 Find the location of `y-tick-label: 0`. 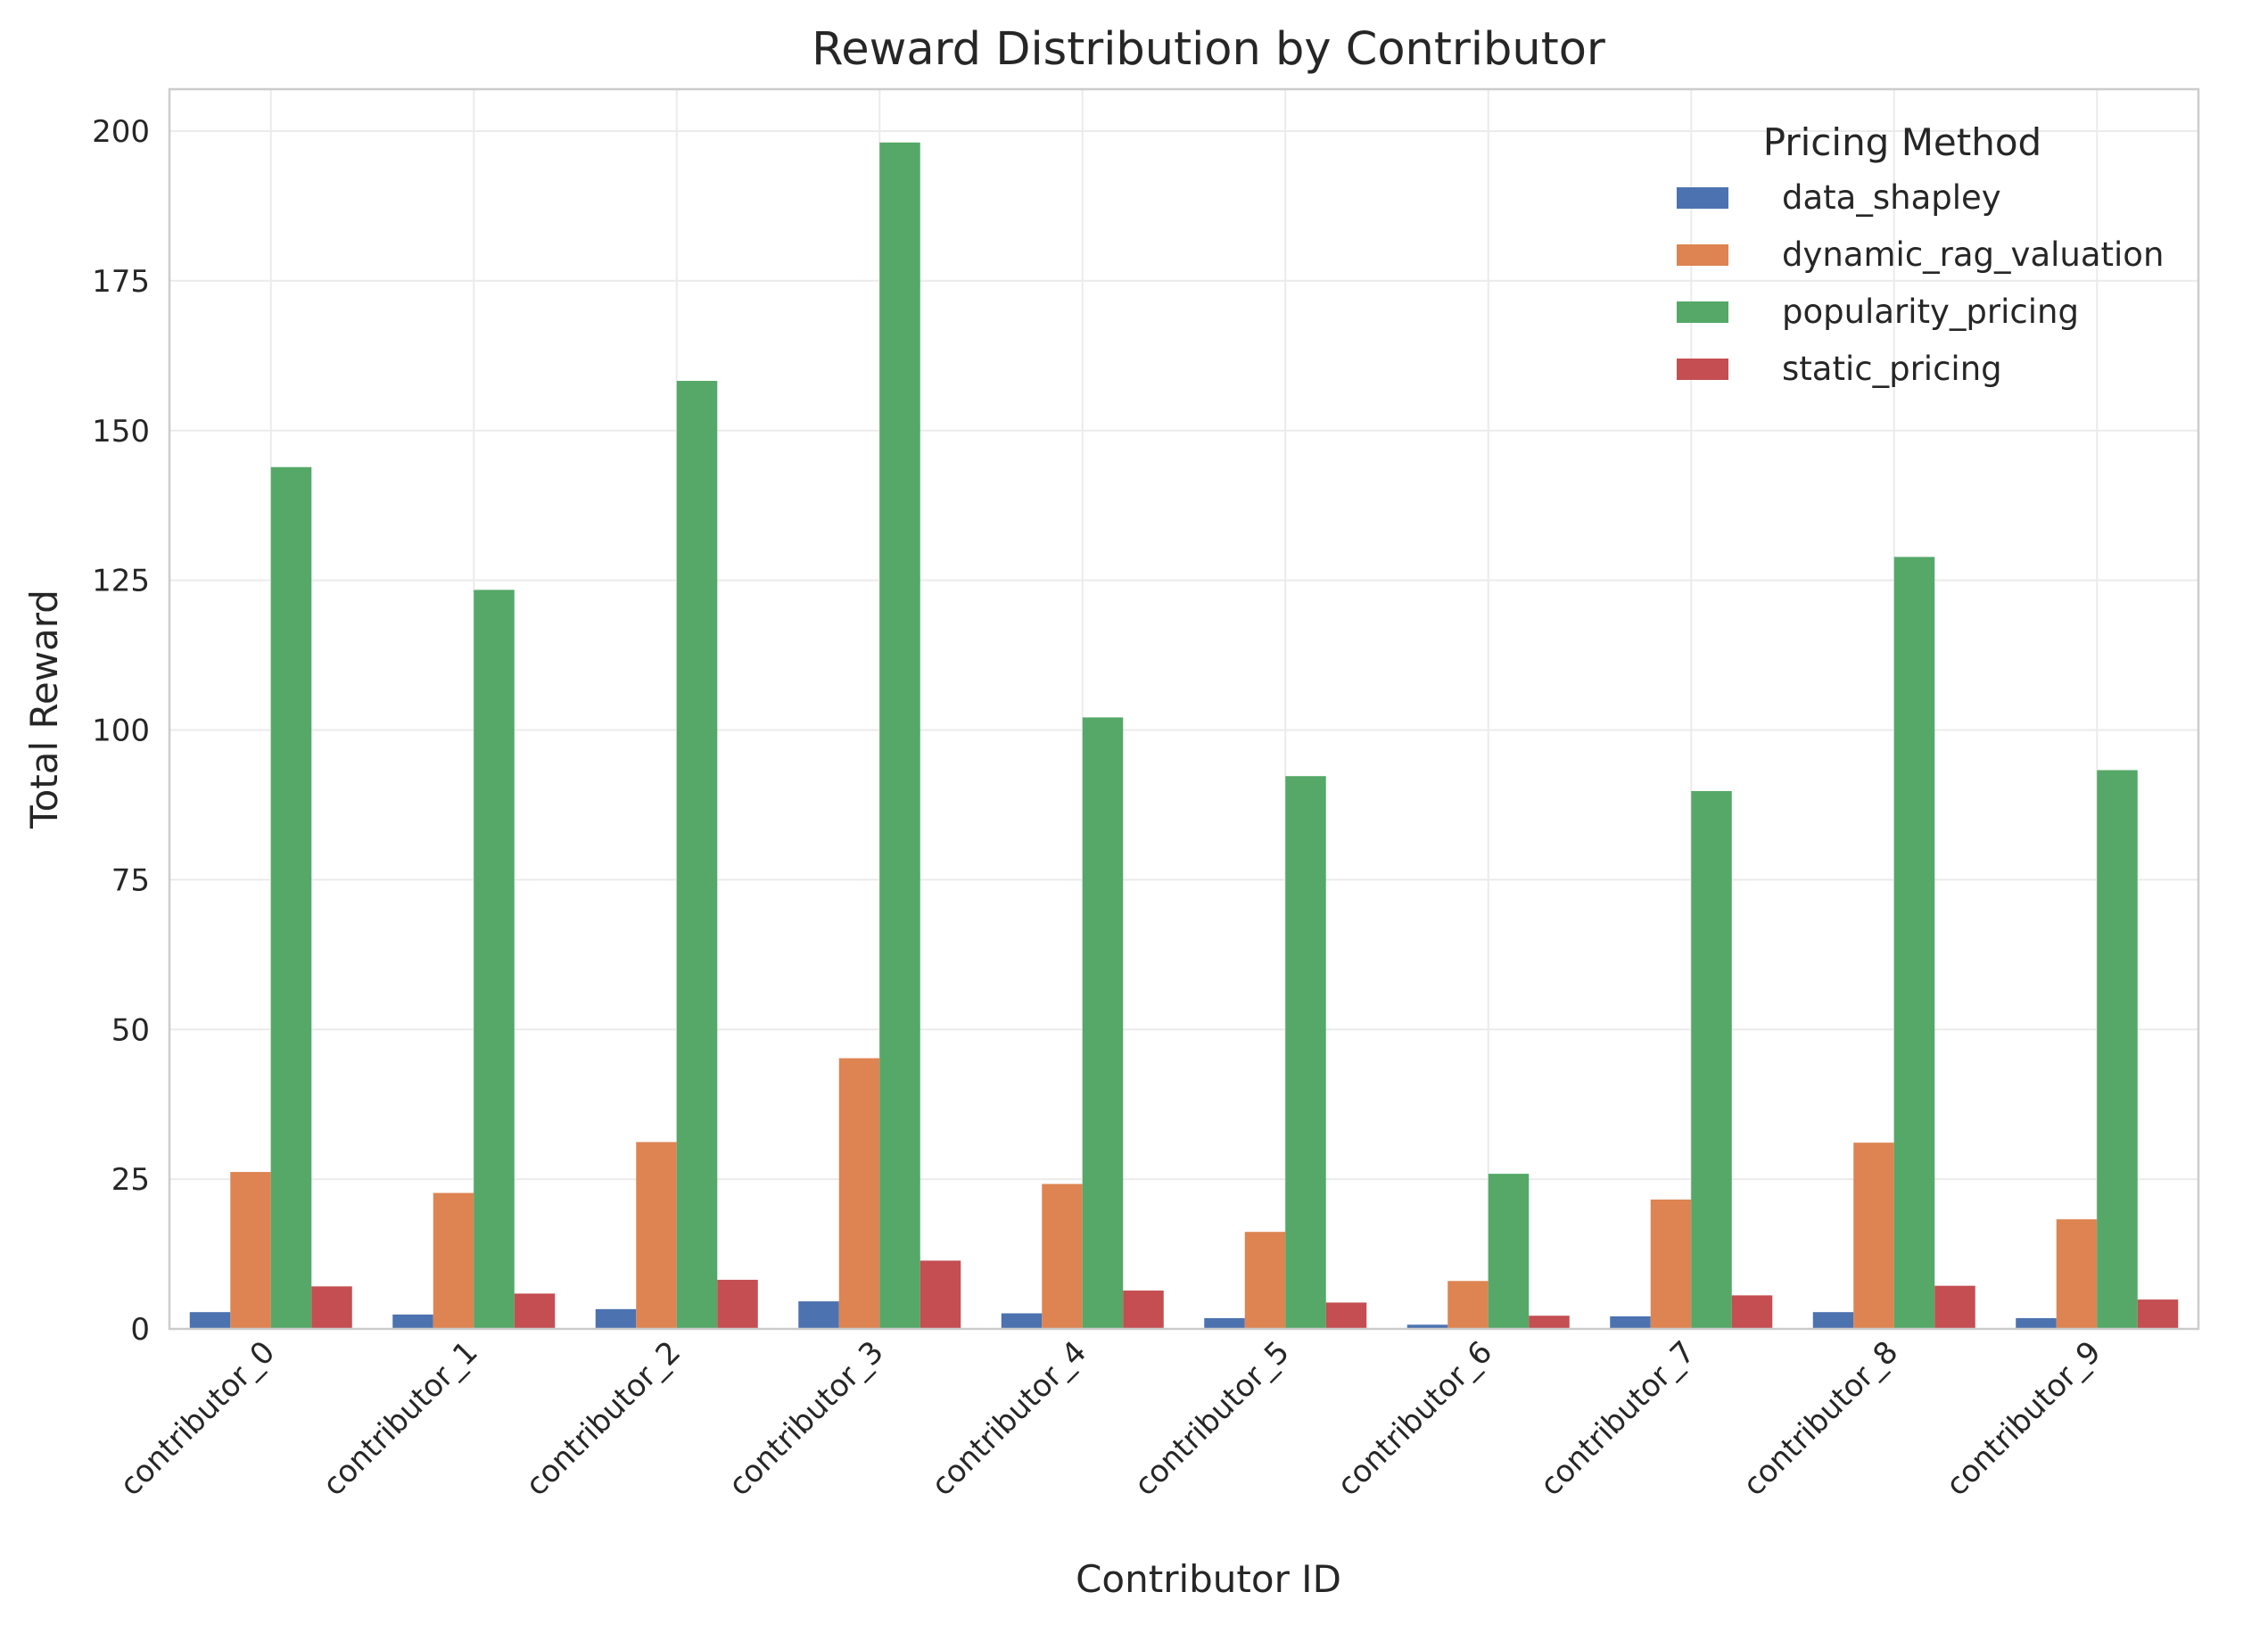

y-tick-label: 0 is located at coordinates (140, 1330).